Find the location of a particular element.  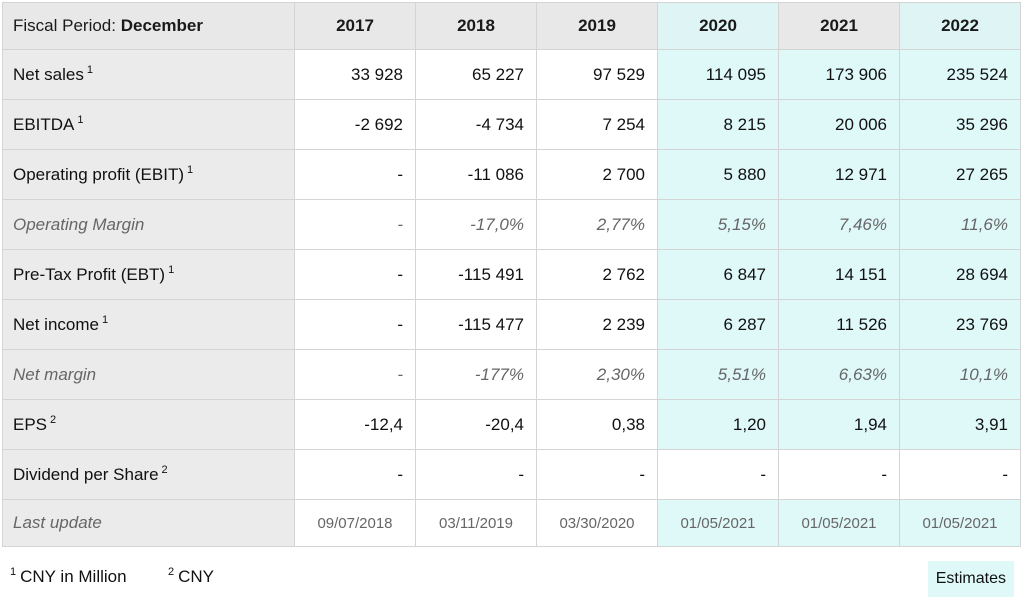

row-label: Last update is located at coordinates (148, 523).